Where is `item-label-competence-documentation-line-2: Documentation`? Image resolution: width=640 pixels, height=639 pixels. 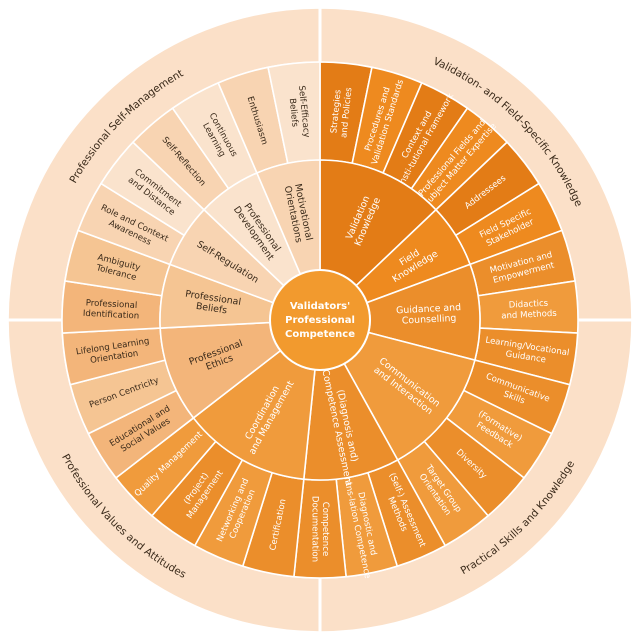
item-label-competence-documentation-line-2: Documentation is located at coordinates (314, 529).